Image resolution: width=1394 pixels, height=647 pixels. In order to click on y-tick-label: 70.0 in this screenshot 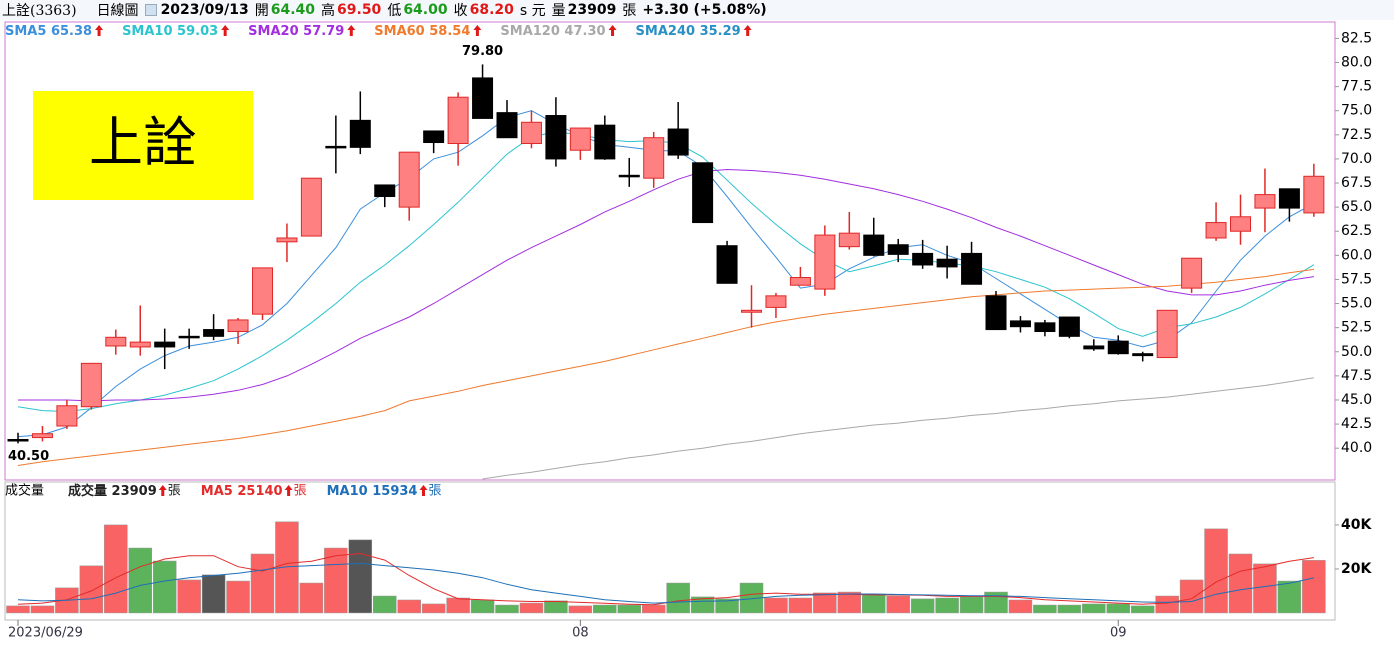, I will do `click(1356, 159)`.